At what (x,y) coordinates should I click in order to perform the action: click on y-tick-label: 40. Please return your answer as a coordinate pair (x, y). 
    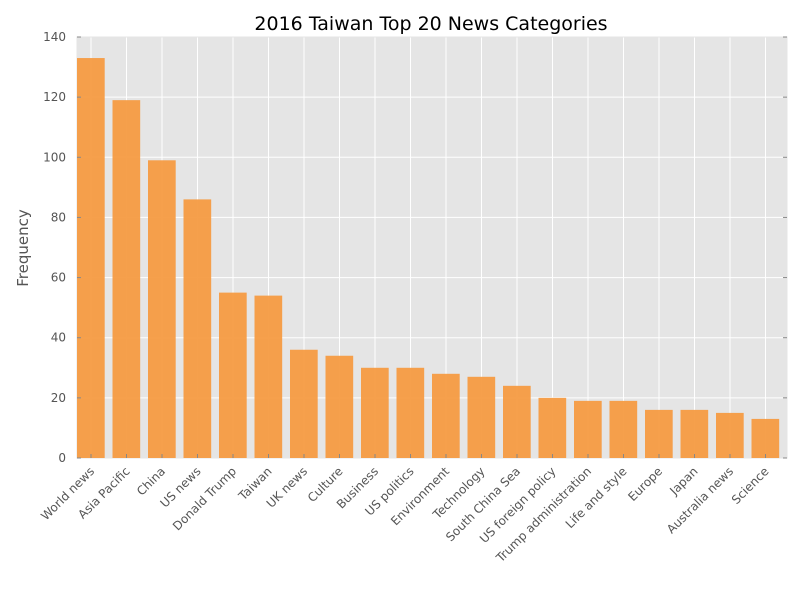
    Looking at the image, I should click on (58, 338).